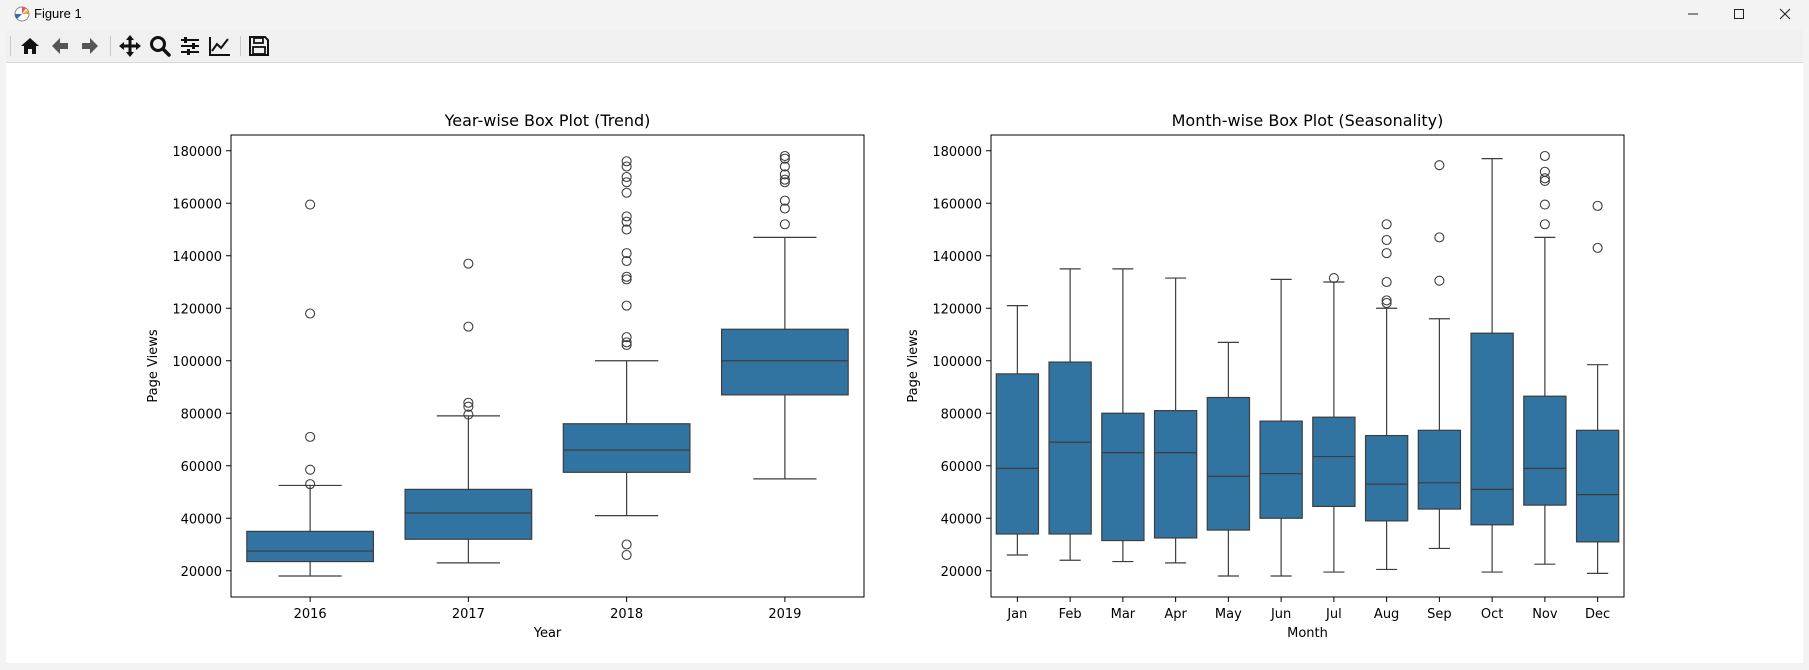 The height and width of the screenshot is (670, 1809). Describe the element at coordinates (1070, 614) in the screenshot. I see `x-tick-label: Feb` at that location.